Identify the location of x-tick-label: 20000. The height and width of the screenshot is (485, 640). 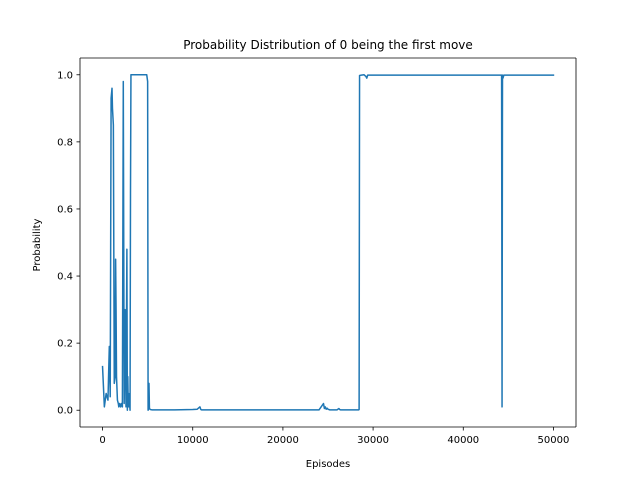
(283, 440).